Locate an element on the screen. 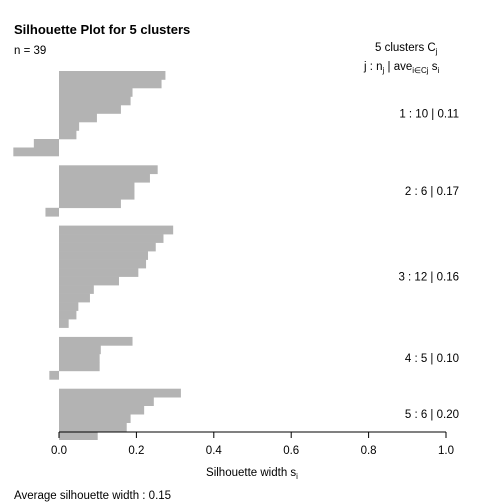 This screenshot has height=504, width=504. chart-title: Silhouette Plot for 5 clusters is located at coordinates (102, 29).